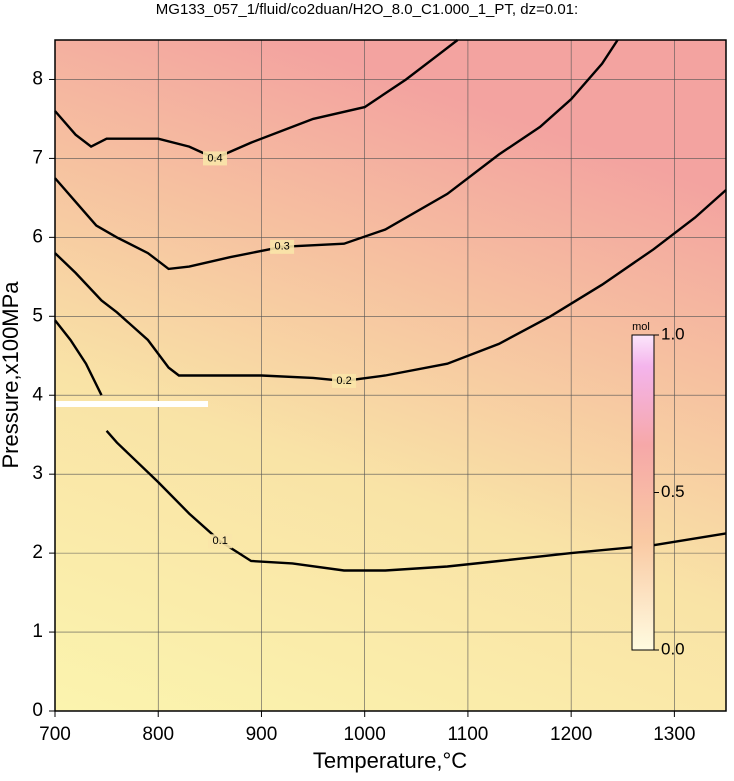  What do you see at coordinates (158, 734) in the screenshot?
I see `x-tick-label: 800` at bounding box center [158, 734].